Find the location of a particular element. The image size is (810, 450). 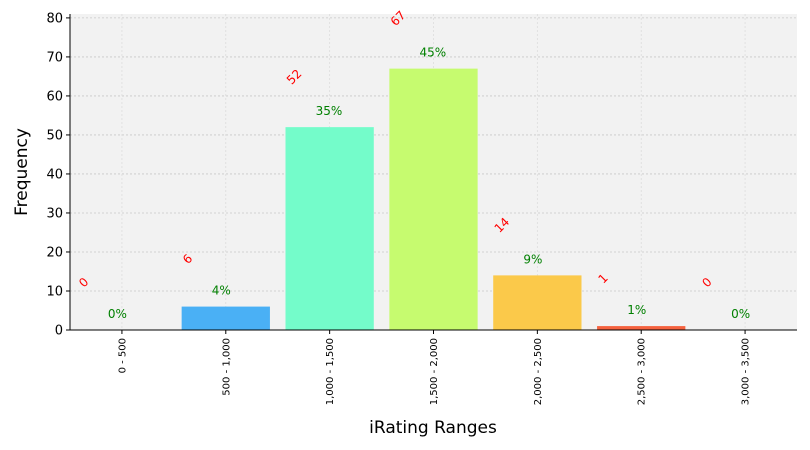

percent-label: 45% is located at coordinates (433, 53).